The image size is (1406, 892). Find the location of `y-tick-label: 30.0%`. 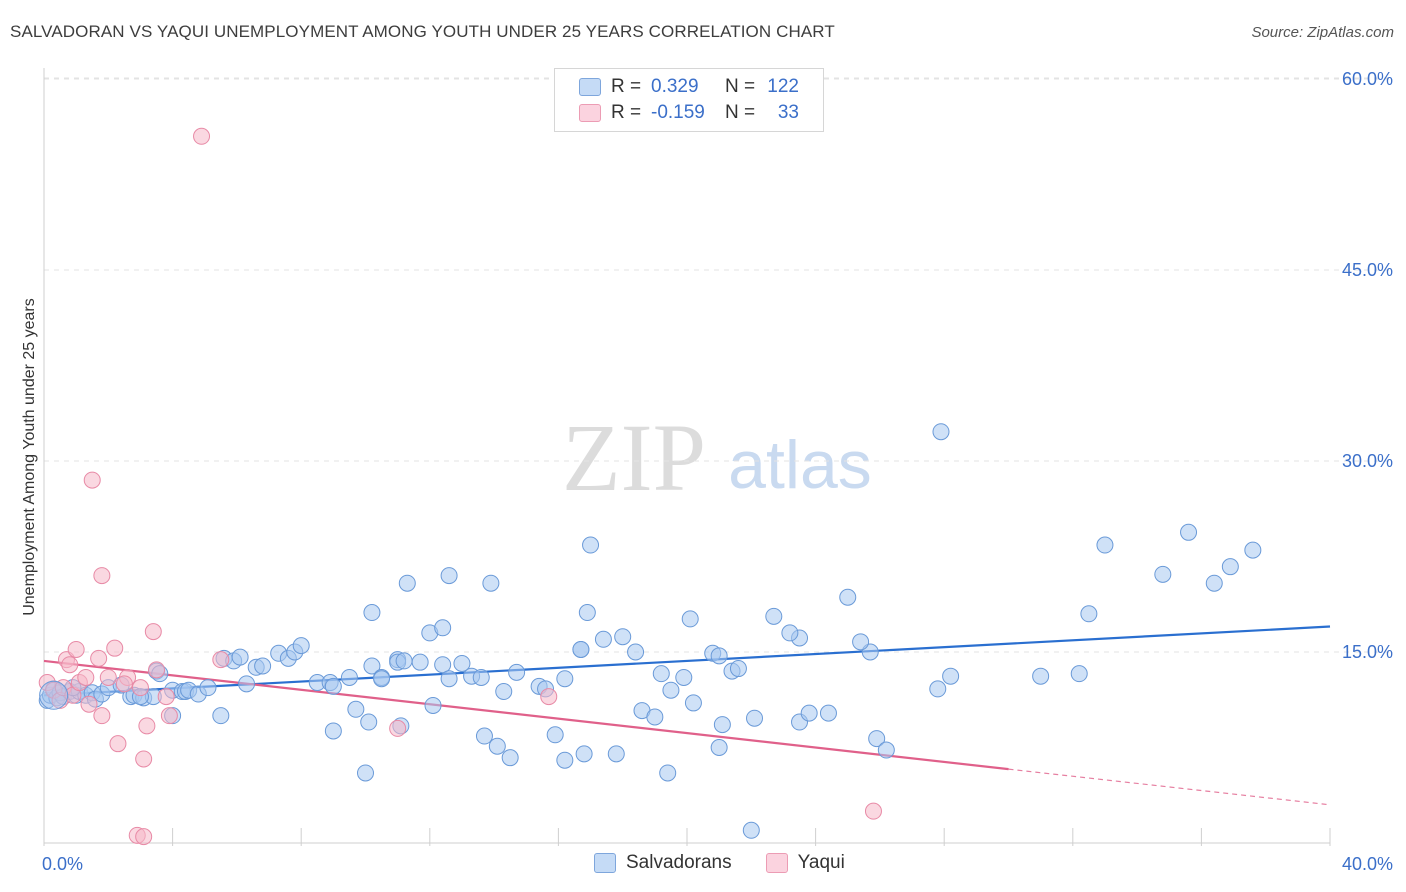

y-tick-label: 30.0% is located at coordinates (1367, 461).